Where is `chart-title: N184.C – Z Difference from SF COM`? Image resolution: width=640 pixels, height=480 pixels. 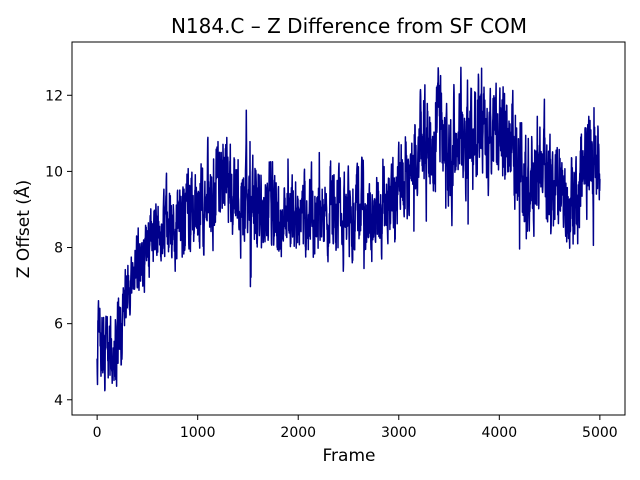 chart-title: N184.C – Z Difference from SF COM is located at coordinates (349, 26).